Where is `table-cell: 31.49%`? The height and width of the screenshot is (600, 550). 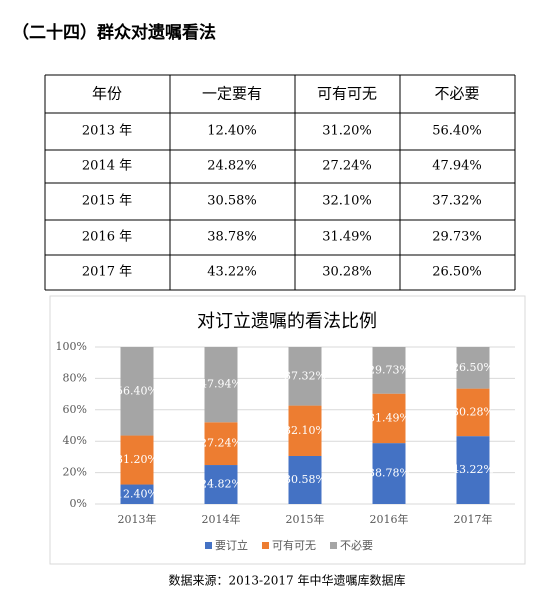 table-cell: 31.49% is located at coordinates (347, 237).